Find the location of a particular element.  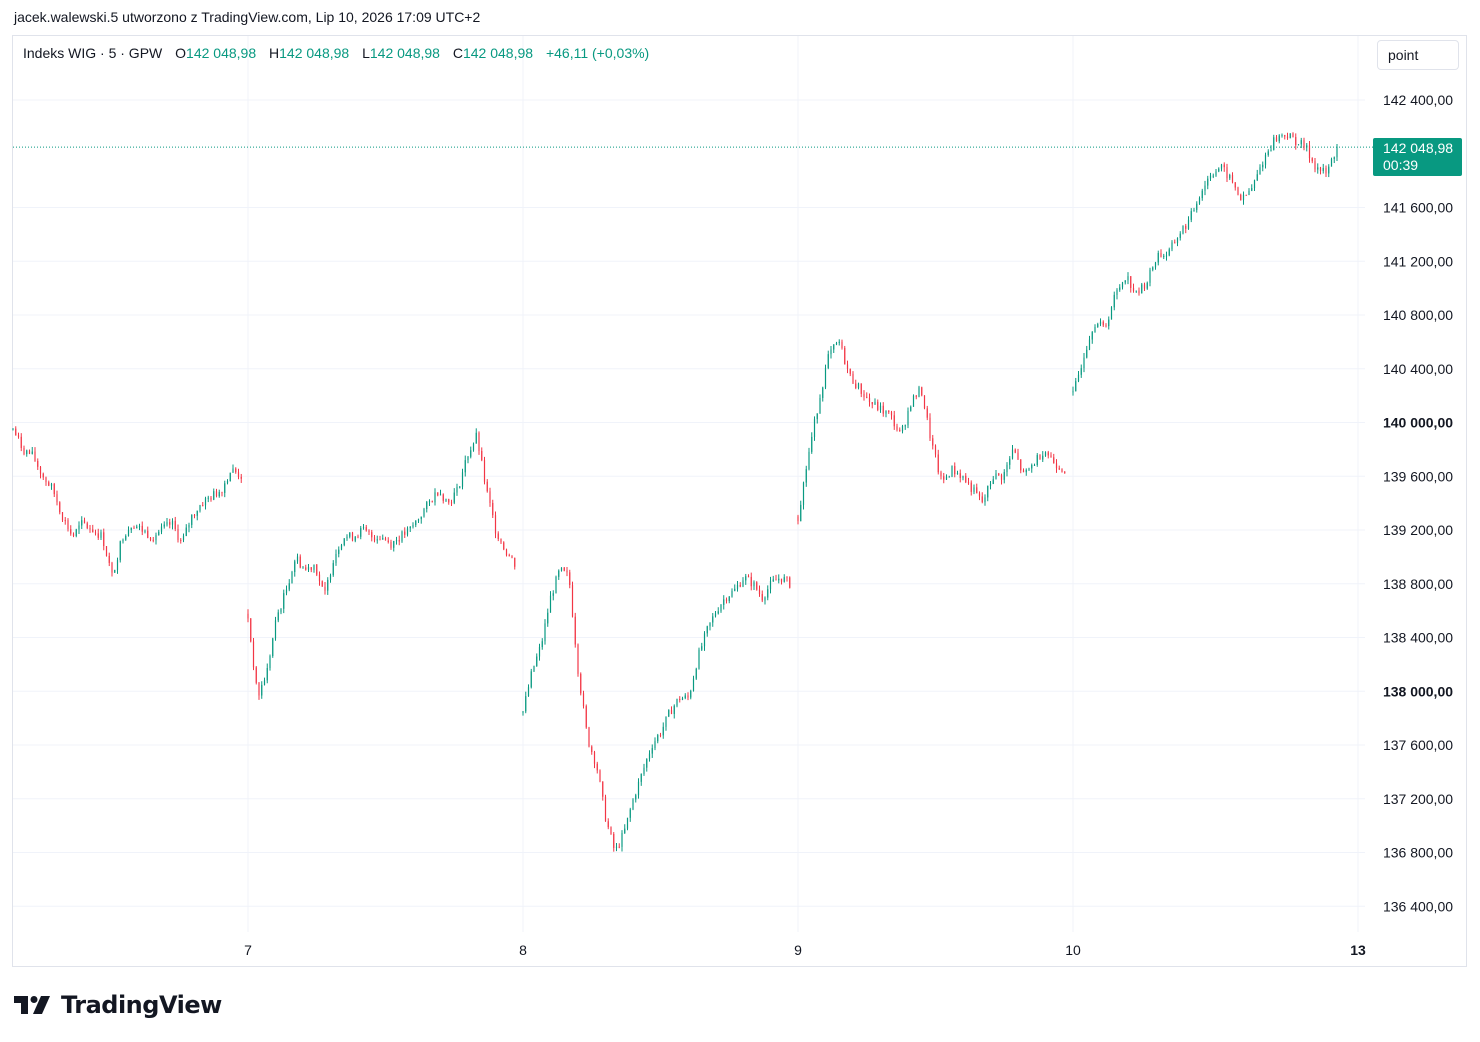

tradingview-logo: TradingView is located at coordinates (118, 1005).